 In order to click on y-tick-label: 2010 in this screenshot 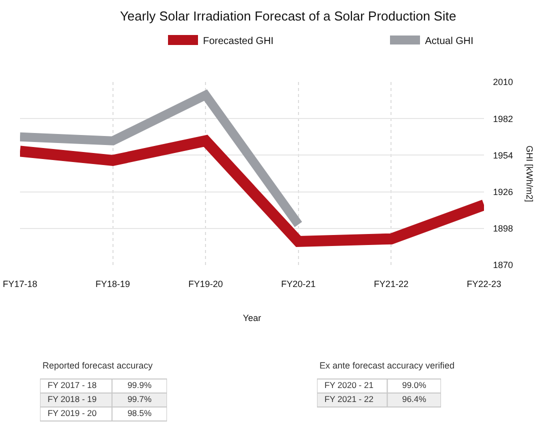, I will do `click(503, 82)`.